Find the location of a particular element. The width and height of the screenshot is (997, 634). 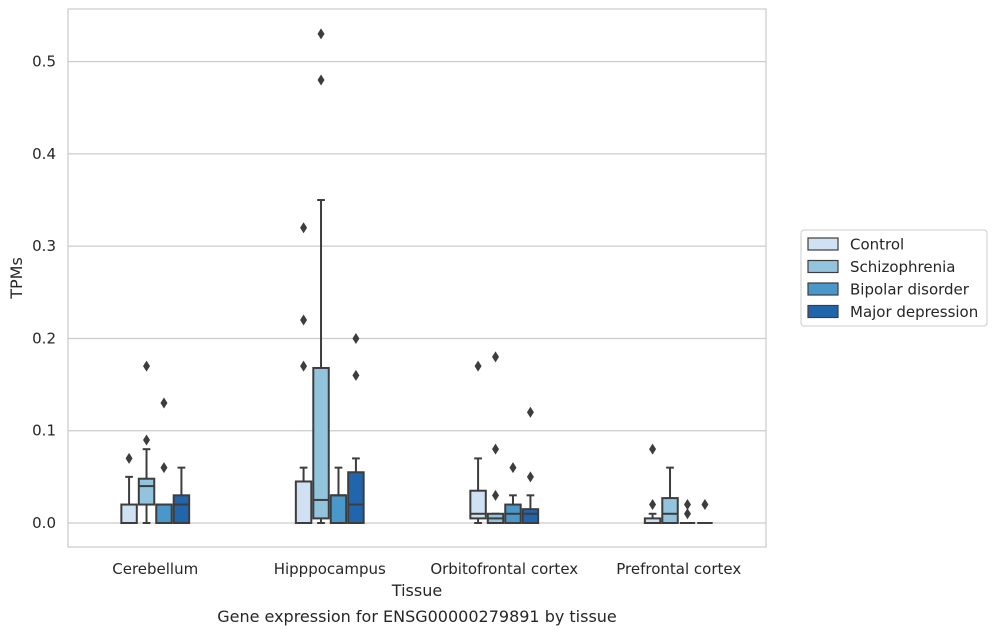

legend-item: Major depression is located at coordinates (892, 312).